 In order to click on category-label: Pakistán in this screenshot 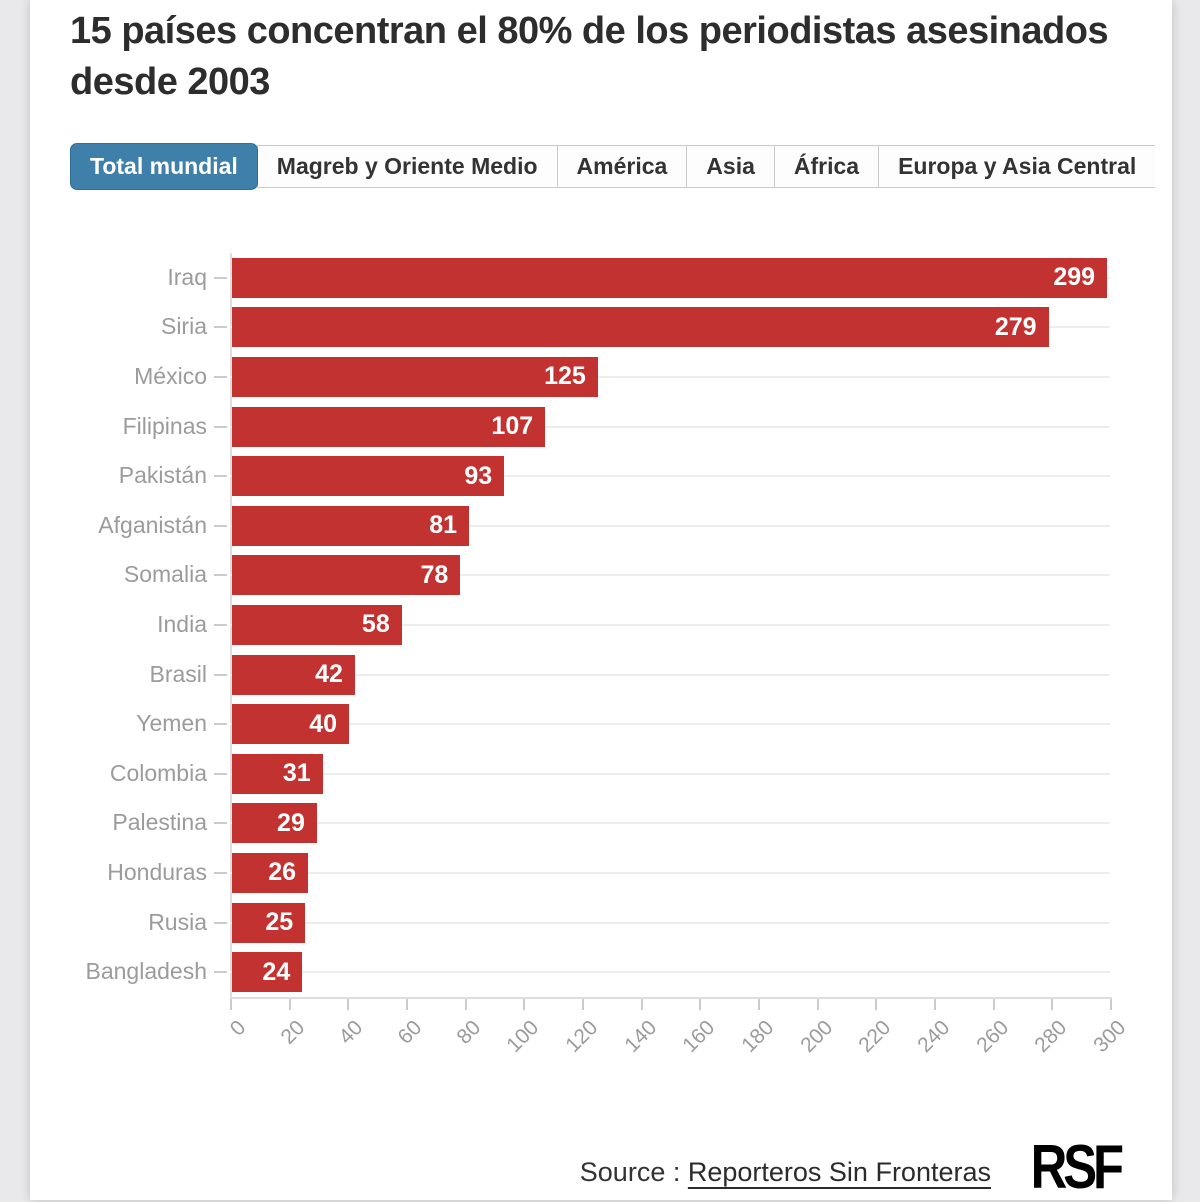, I will do `click(162, 475)`.